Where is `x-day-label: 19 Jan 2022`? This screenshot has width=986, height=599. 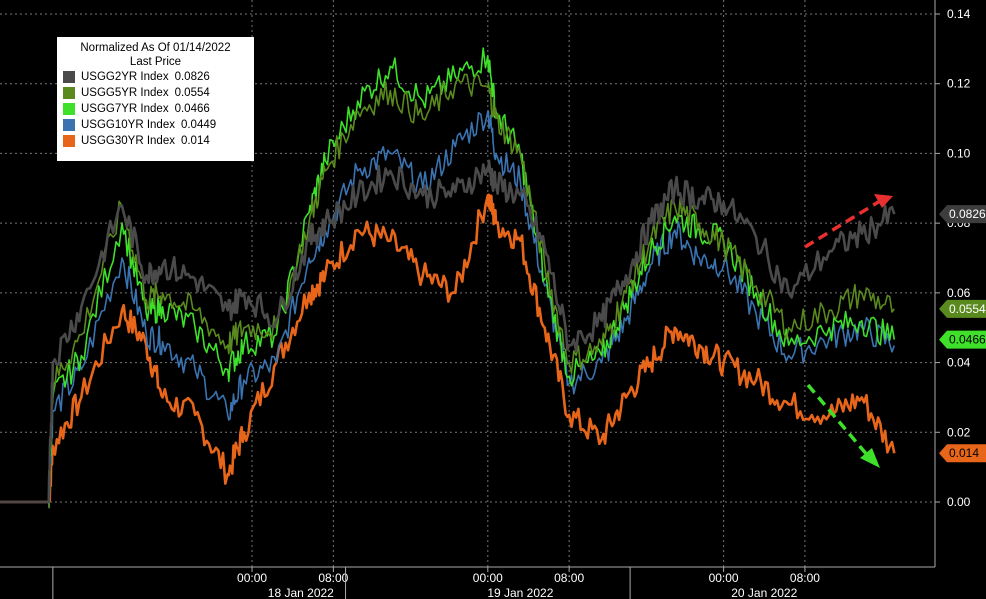 x-day-label: 19 Jan 2022 is located at coordinates (520, 592).